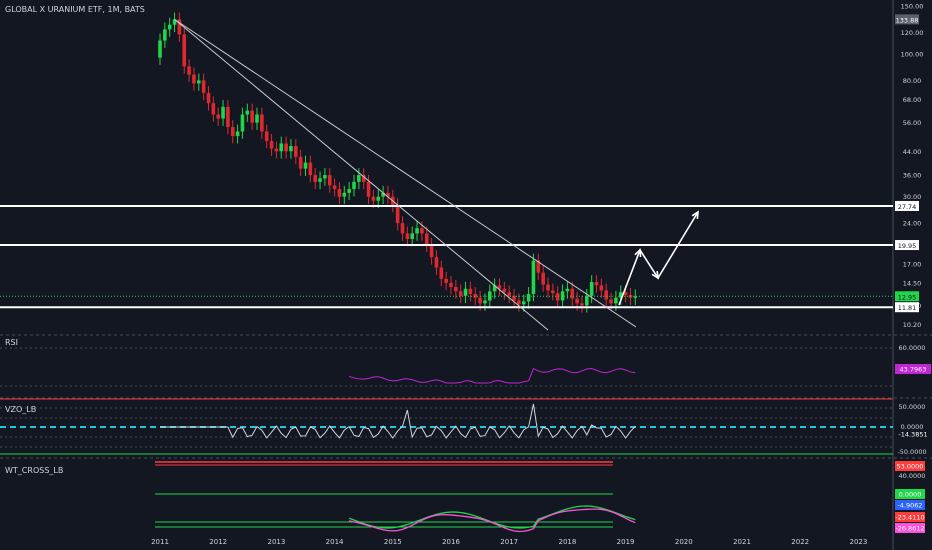  Describe the element at coordinates (912, 265) in the screenshot. I see `y-tick-label: 17.00` at that location.